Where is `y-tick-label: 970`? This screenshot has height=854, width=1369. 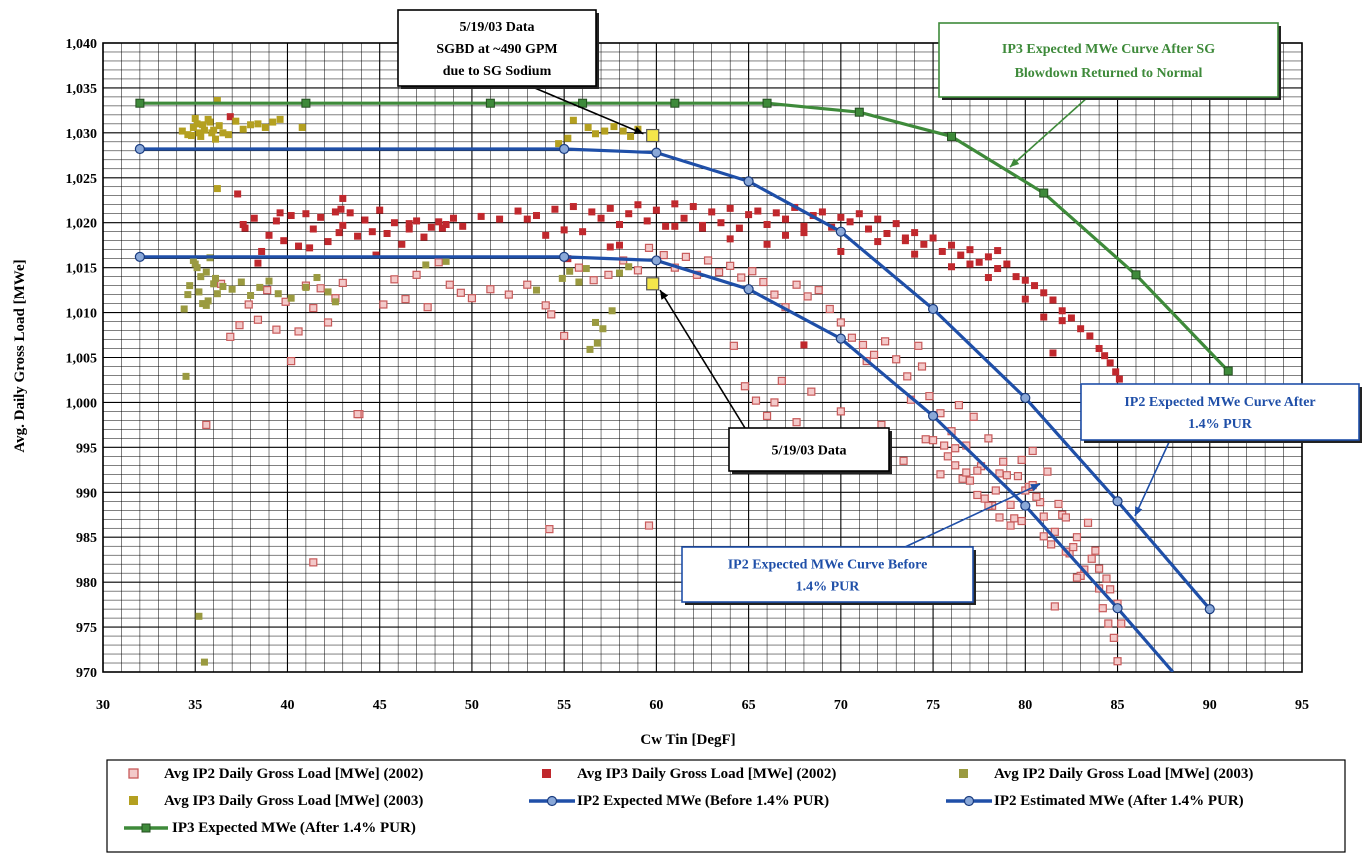
y-tick-label: 970 is located at coordinates (86, 673).